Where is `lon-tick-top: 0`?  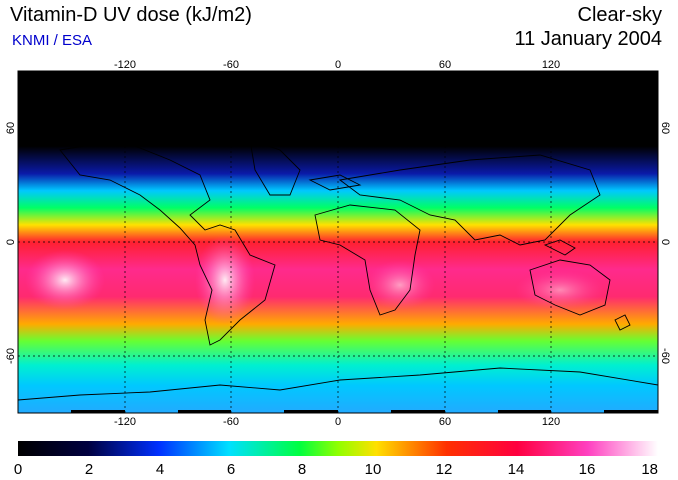
lon-tick-top: 0 is located at coordinates (338, 65).